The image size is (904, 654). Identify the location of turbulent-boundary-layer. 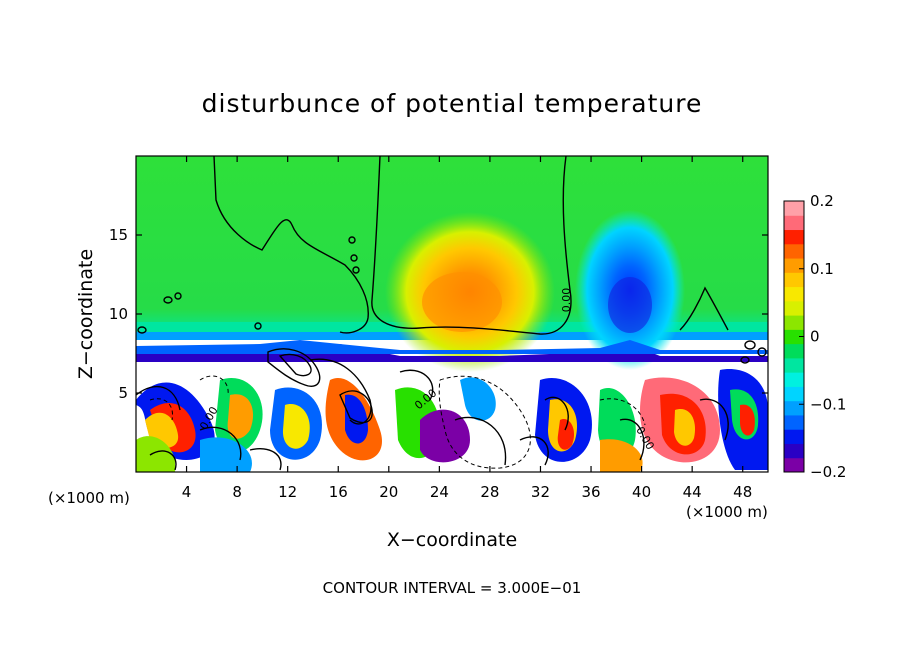
(452, 420).